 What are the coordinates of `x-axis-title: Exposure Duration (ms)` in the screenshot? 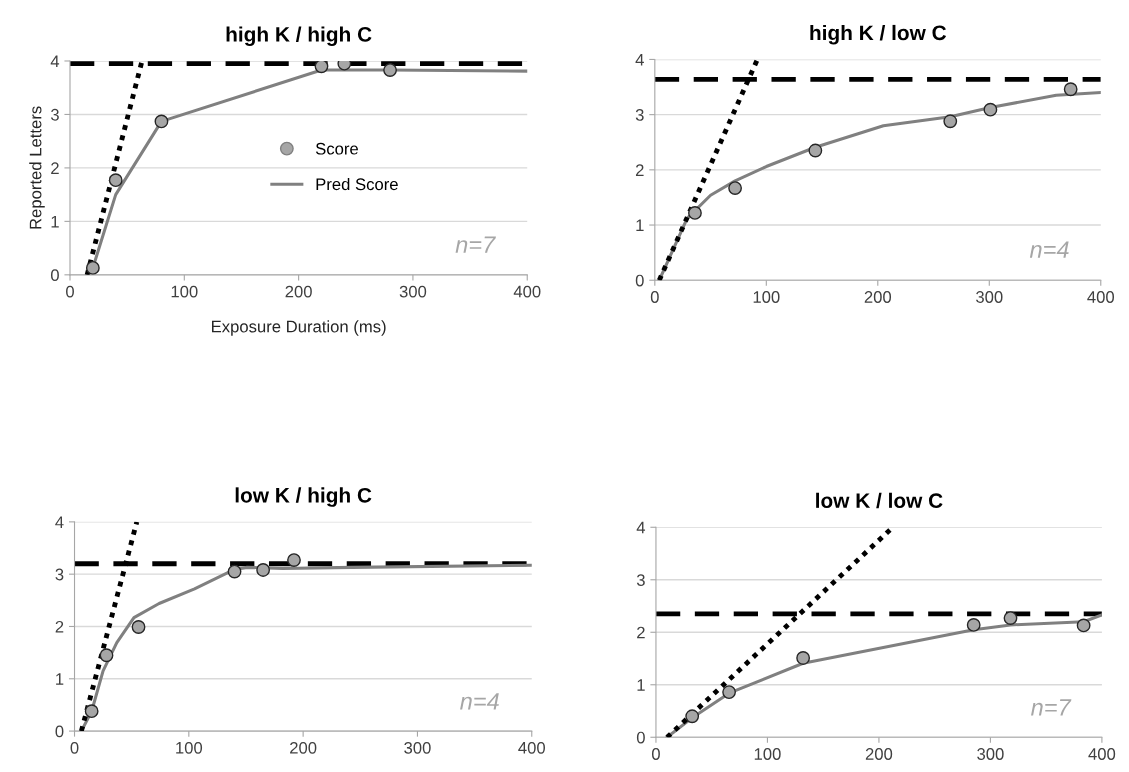 It's located at (299, 328).